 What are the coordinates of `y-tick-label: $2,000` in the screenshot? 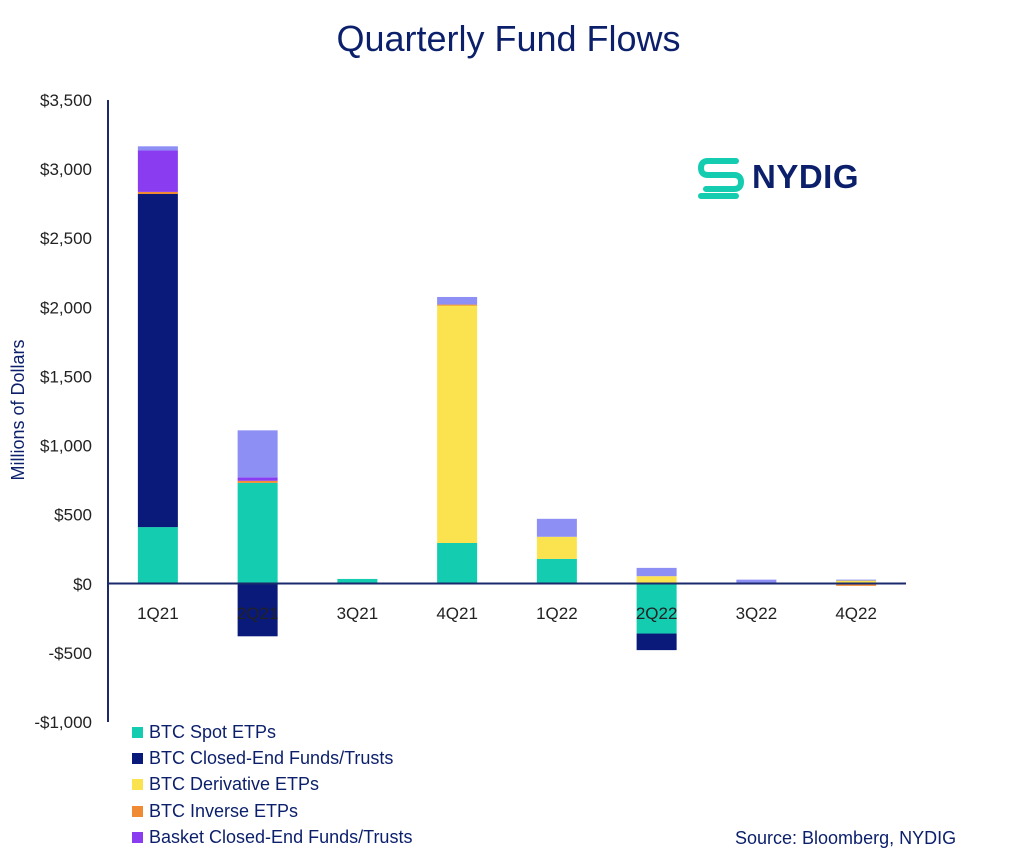 It's located at (66, 307).